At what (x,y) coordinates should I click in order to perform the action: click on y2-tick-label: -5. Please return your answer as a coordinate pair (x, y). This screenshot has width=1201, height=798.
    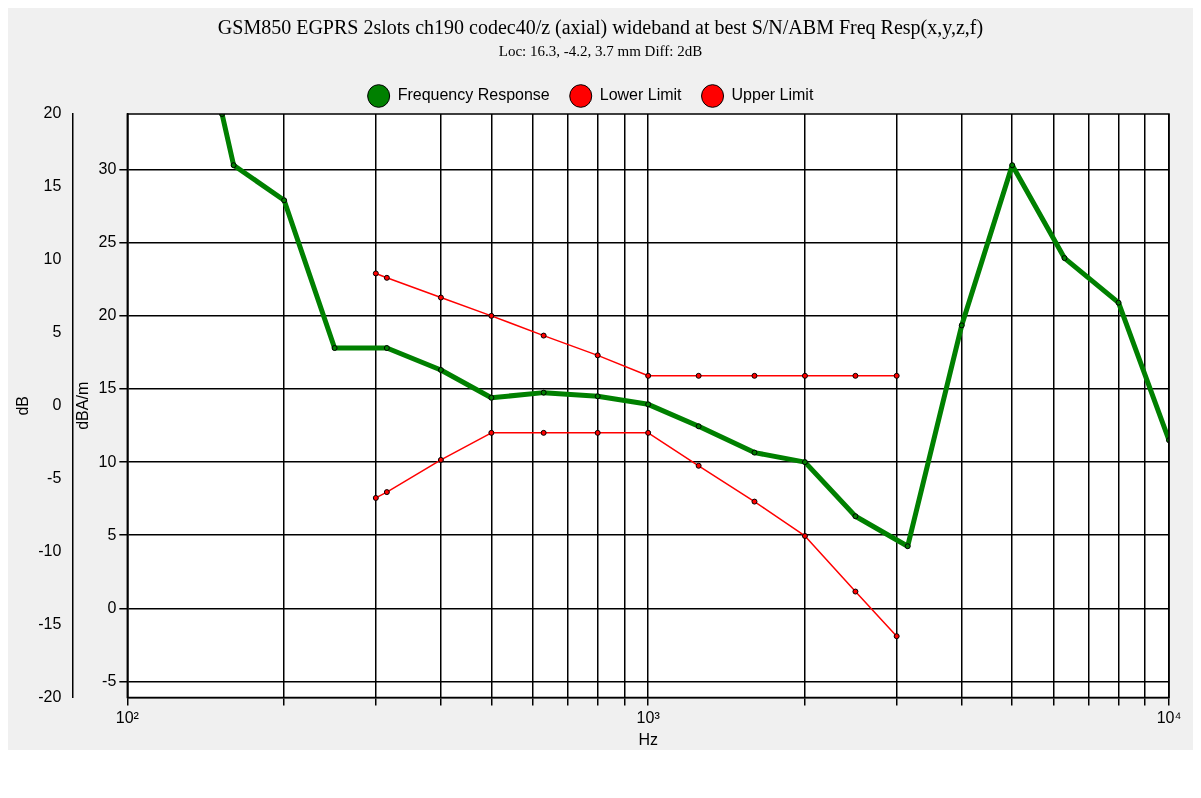
    Looking at the image, I should click on (54, 478).